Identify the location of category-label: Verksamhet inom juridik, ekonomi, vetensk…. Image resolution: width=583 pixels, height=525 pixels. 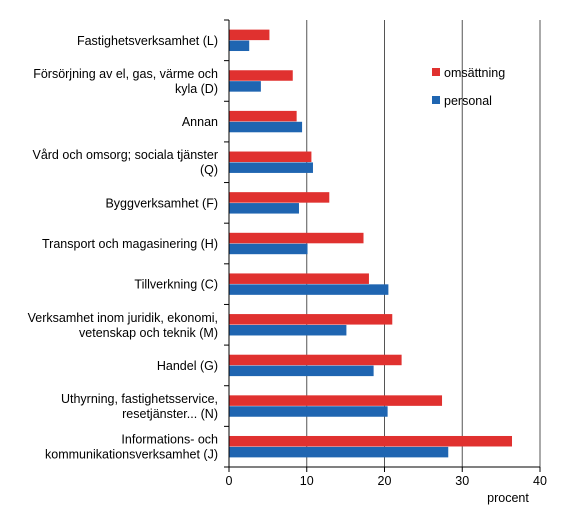
(123, 325).